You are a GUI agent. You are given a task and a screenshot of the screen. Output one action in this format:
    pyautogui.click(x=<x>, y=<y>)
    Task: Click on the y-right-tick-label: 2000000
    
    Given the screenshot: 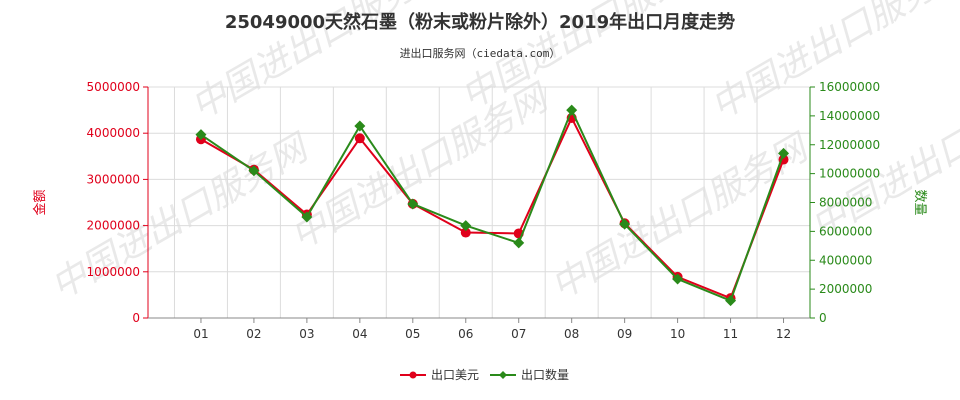 What is the action you would take?
    pyautogui.click(x=845, y=289)
    